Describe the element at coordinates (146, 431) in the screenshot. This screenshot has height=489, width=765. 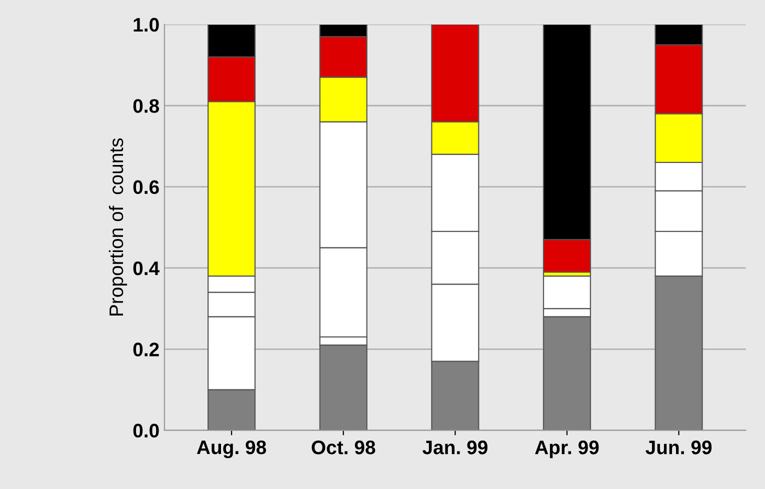
I see `y-tick-label: 0.0` at that location.